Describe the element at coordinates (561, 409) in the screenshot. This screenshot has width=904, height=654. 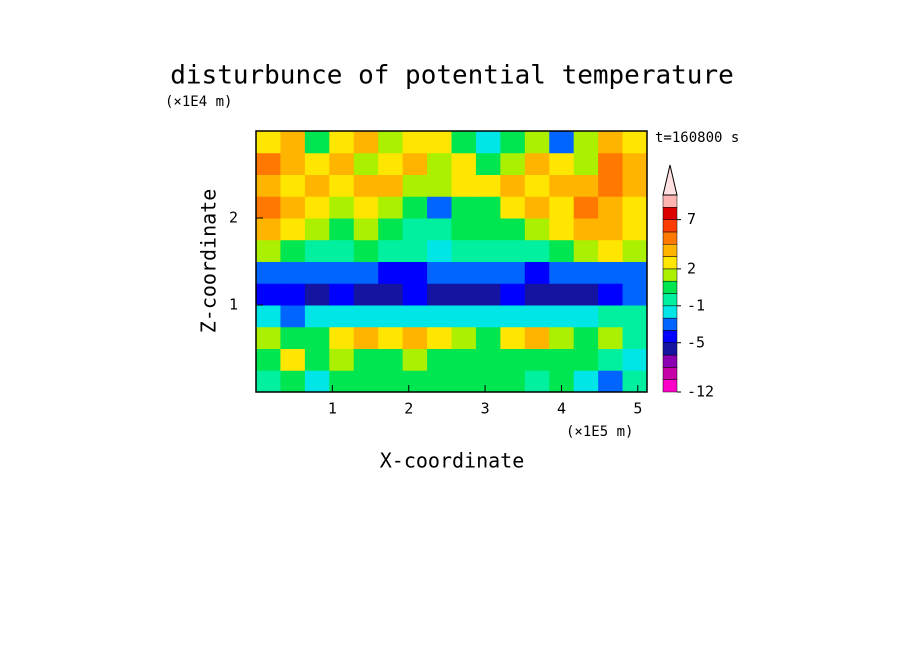
I see `x-tick-label: 4` at that location.